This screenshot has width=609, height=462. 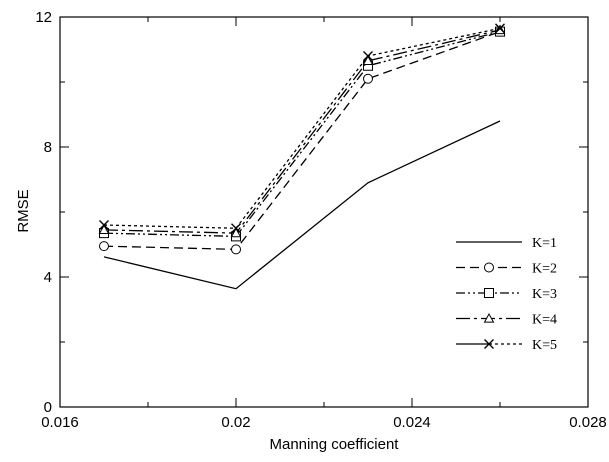 What do you see at coordinates (506, 269) in the screenshot?
I see `legend-item: K=2` at bounding box center [506, 269].